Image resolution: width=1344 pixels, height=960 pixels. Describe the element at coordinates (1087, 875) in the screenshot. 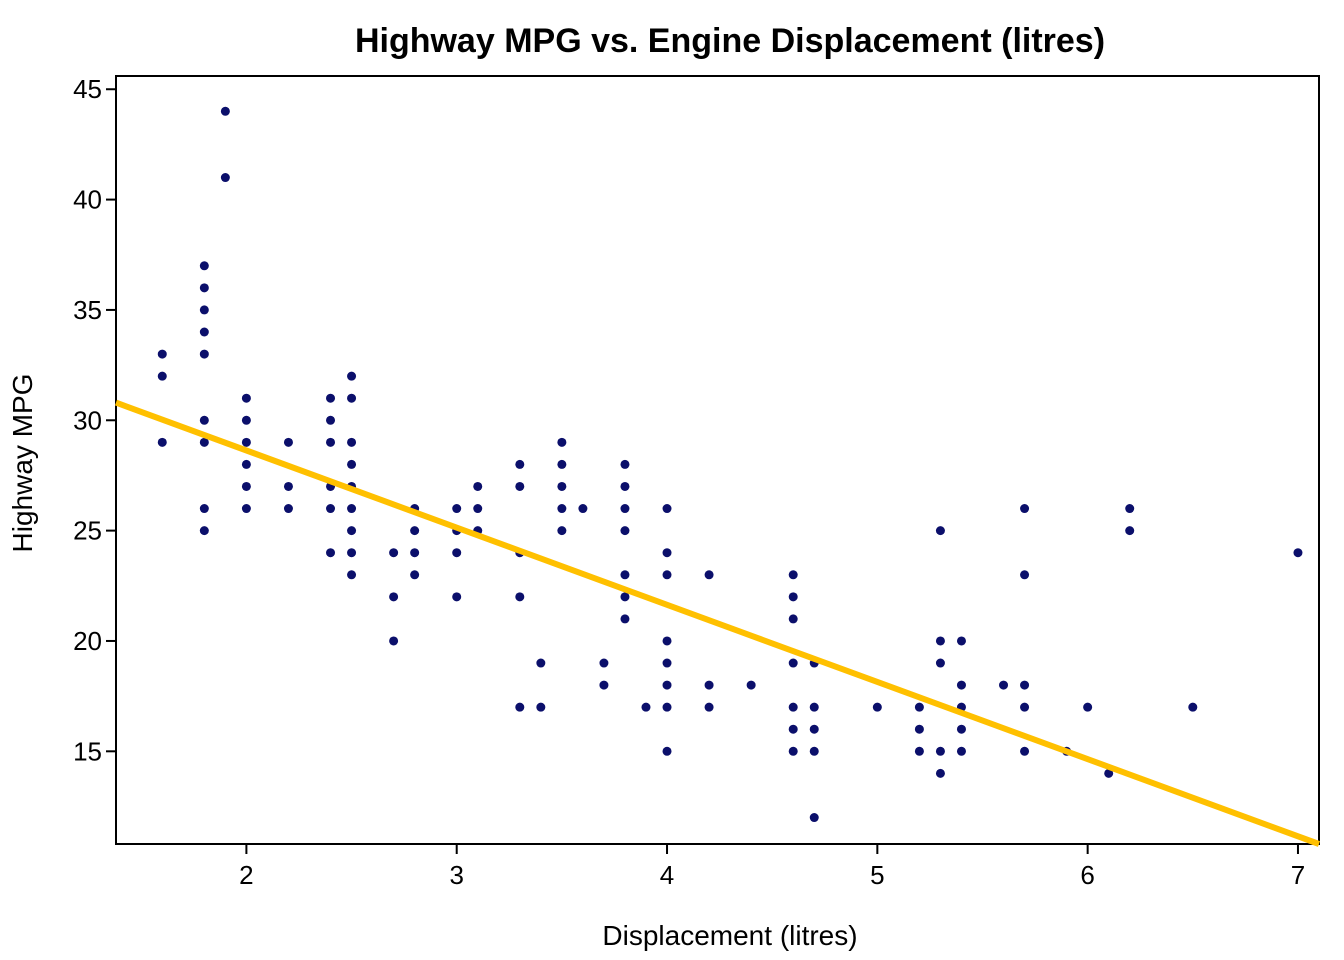

I see `x-tick-label: 6` at that location.